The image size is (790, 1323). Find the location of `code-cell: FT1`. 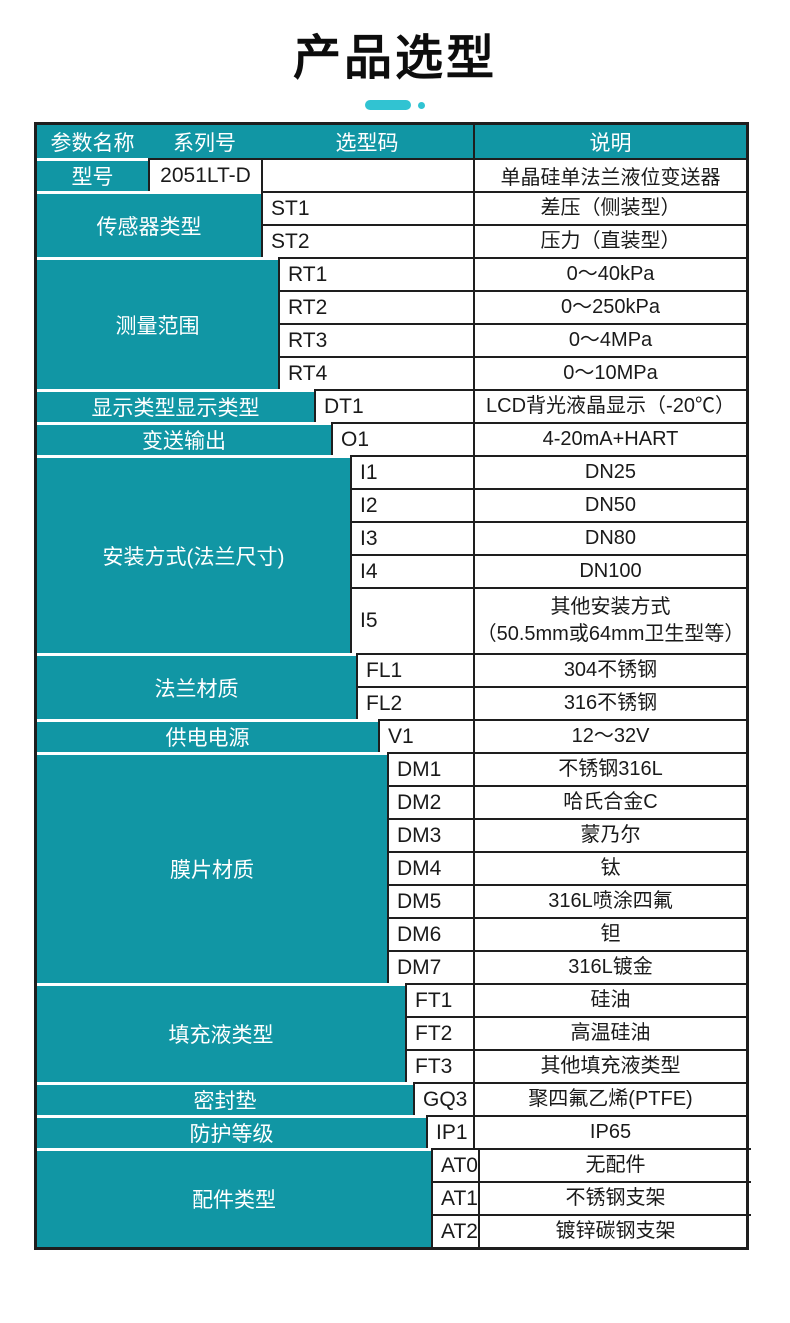

code-cell: FT1 is located at coordinates (439, 999).